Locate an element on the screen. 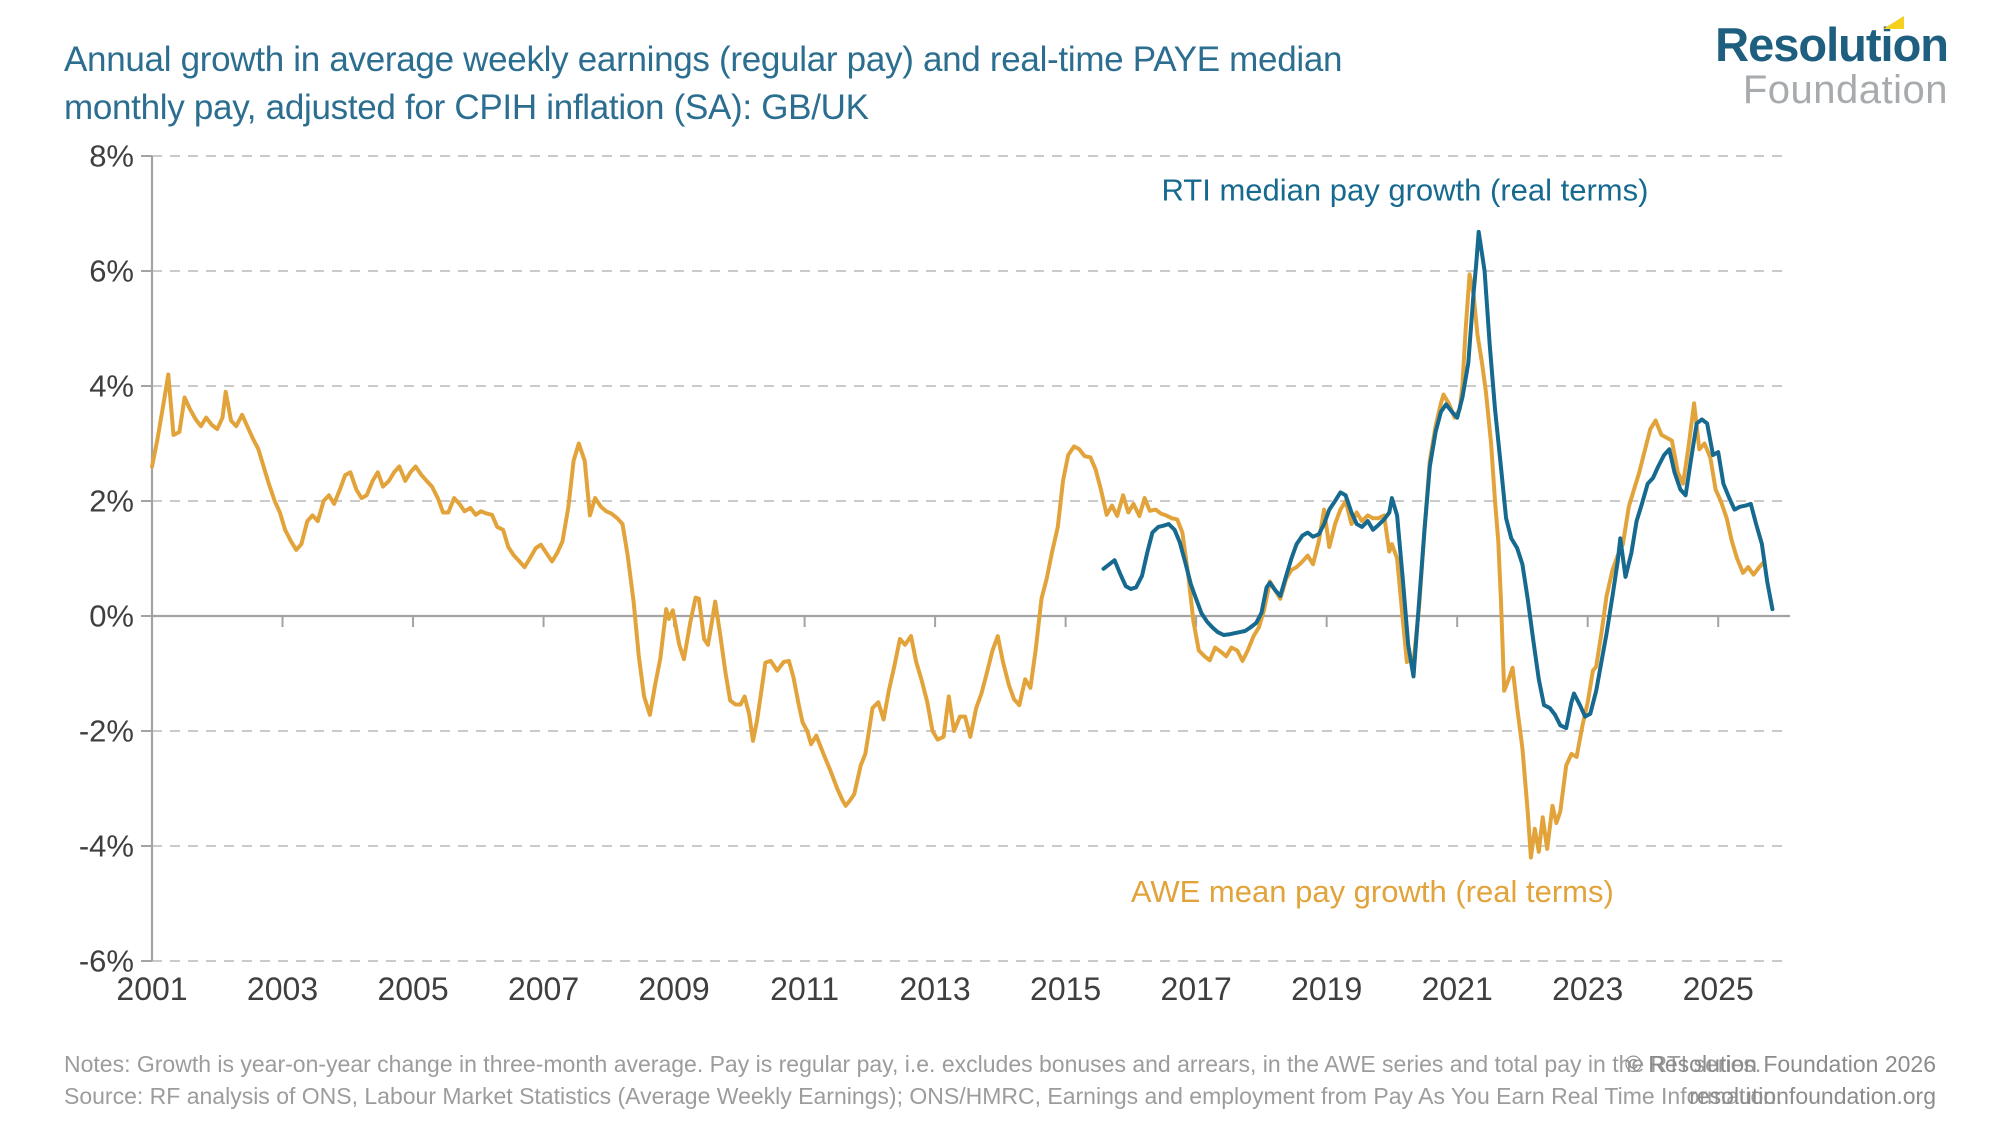 The height and width of the screenshot is (1125, 2000). y-tick-label: 2% is located at coordinates (111, 501).